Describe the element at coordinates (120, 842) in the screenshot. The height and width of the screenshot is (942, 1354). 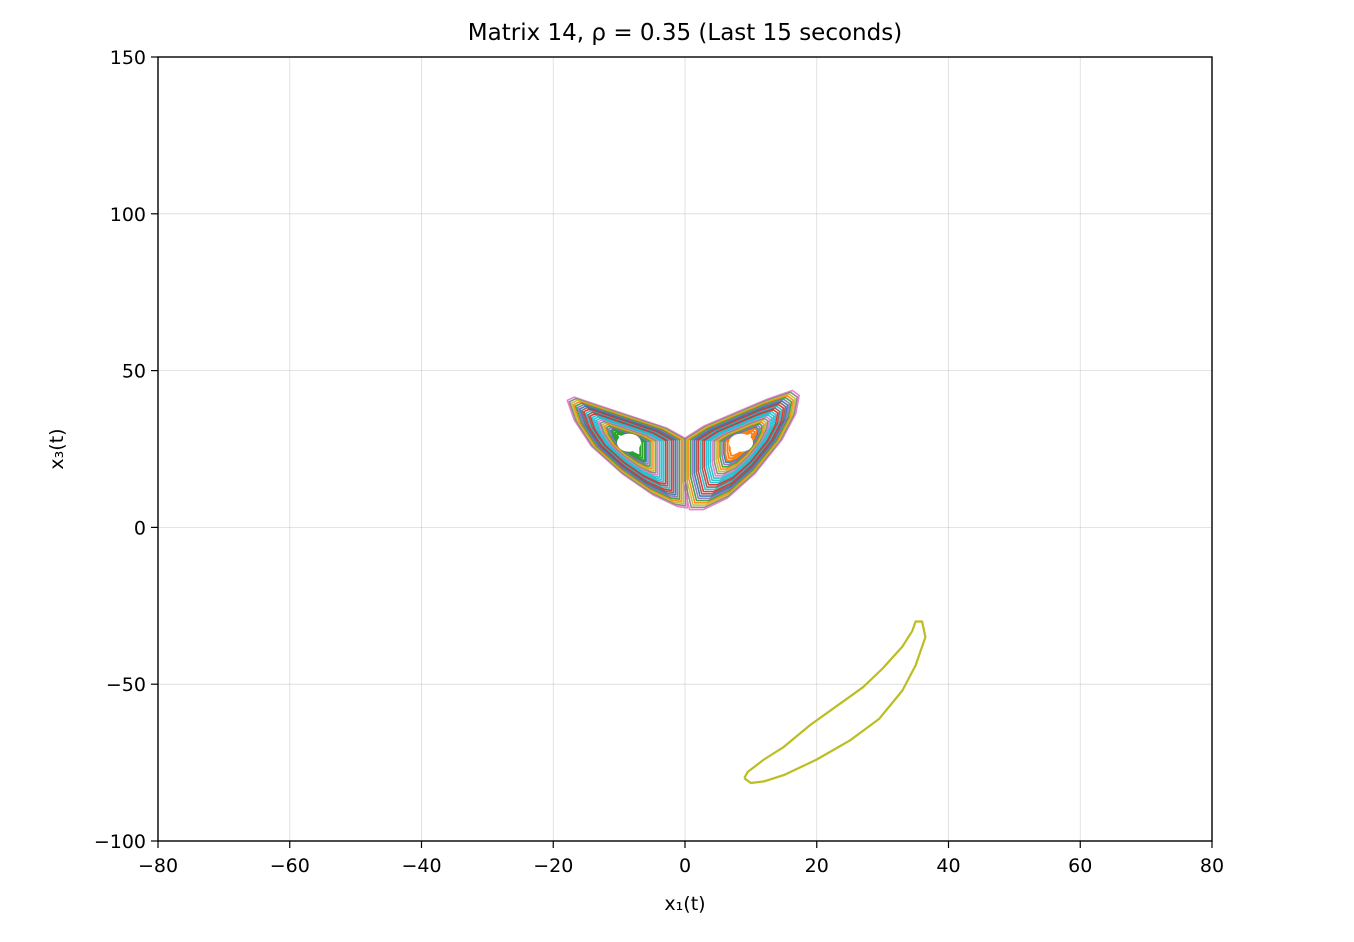
I see `y-tick-label: −100` at that location.